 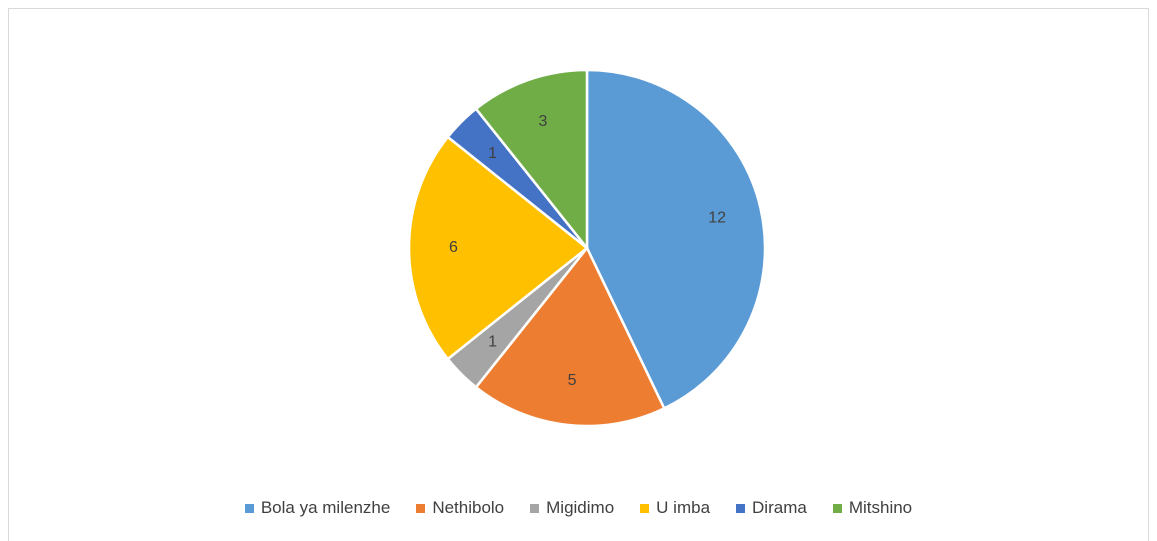 What do you see at coordinates (468, 507) in the screenshot?
I see `legend-label: Nethibolo` at bounding box center [468, 507].